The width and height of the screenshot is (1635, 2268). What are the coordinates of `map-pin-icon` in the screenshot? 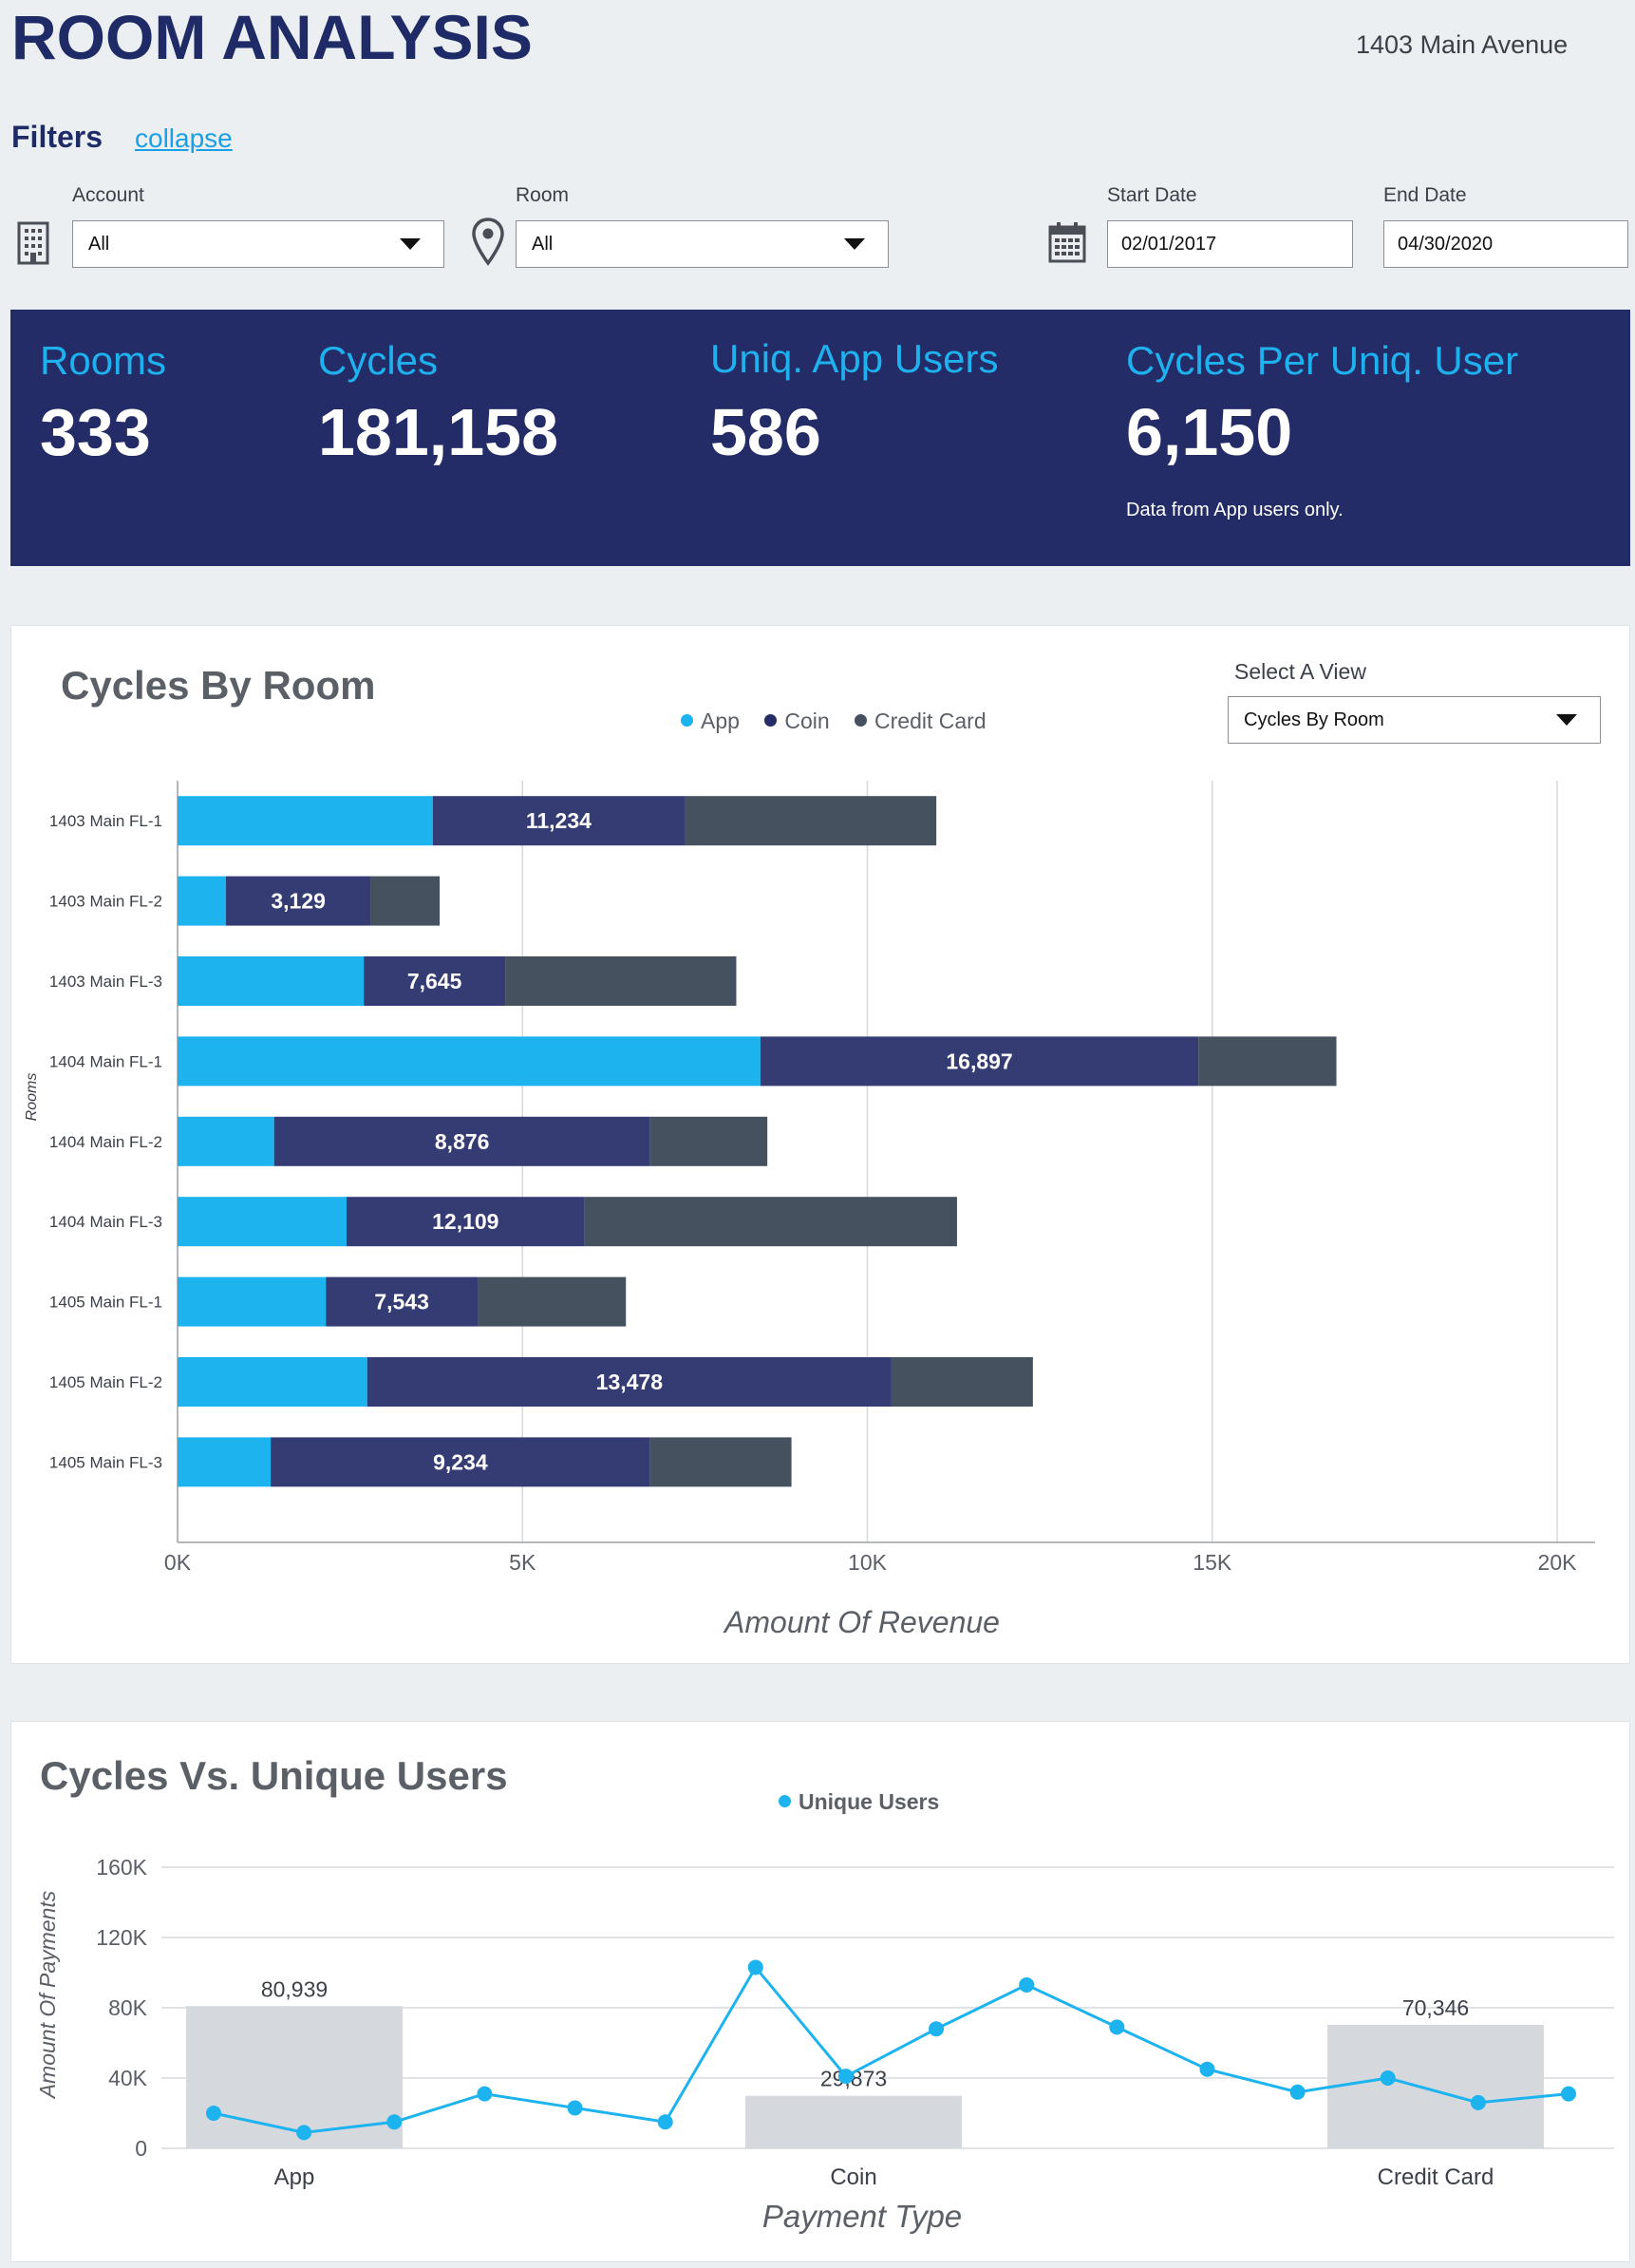 It's located at (488, 242).